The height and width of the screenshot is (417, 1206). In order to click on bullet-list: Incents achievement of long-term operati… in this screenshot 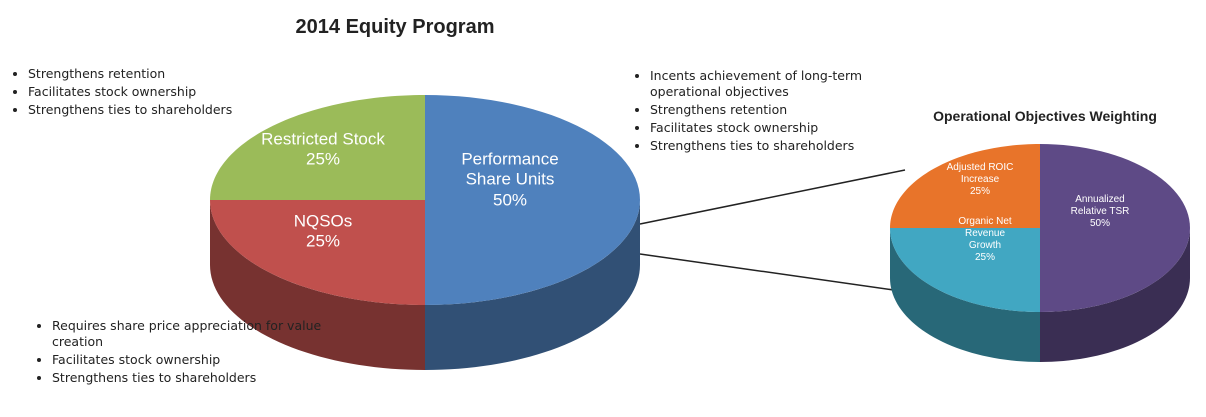, I will do `click(761, 112)`.